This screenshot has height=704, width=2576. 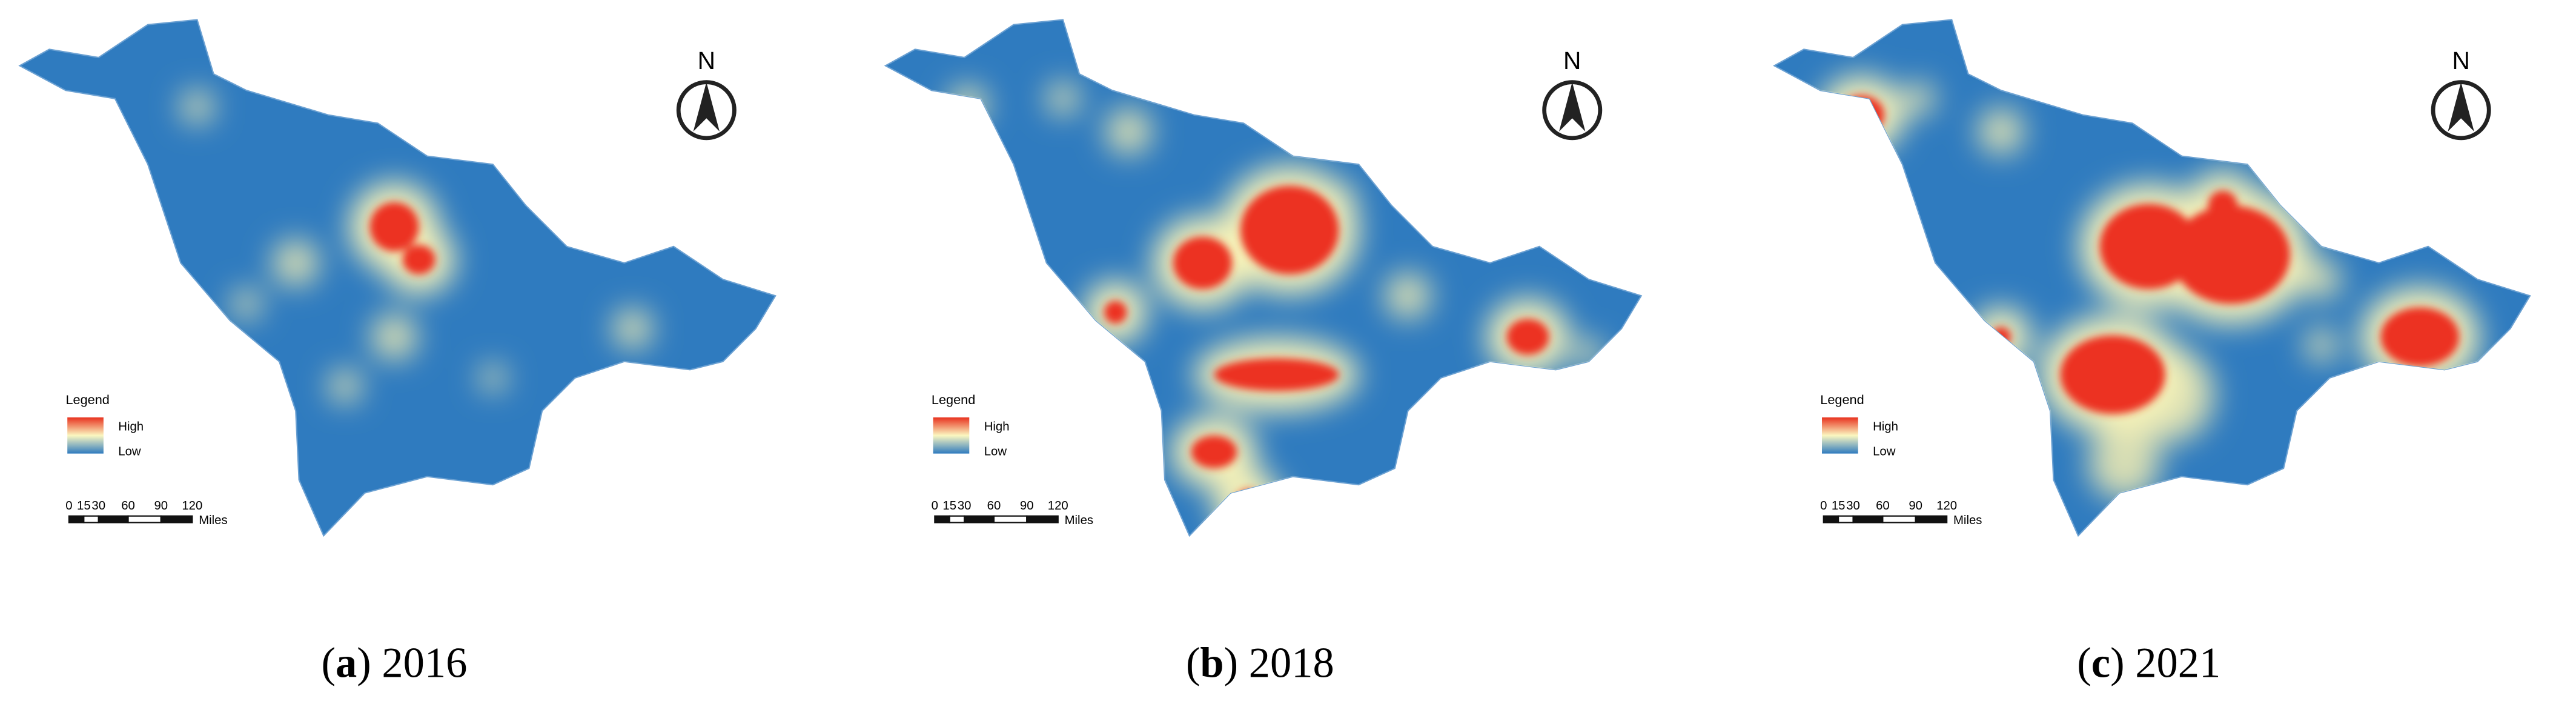 I want to click on panel-caption: (a) 2016, so click(x=395, y=664).